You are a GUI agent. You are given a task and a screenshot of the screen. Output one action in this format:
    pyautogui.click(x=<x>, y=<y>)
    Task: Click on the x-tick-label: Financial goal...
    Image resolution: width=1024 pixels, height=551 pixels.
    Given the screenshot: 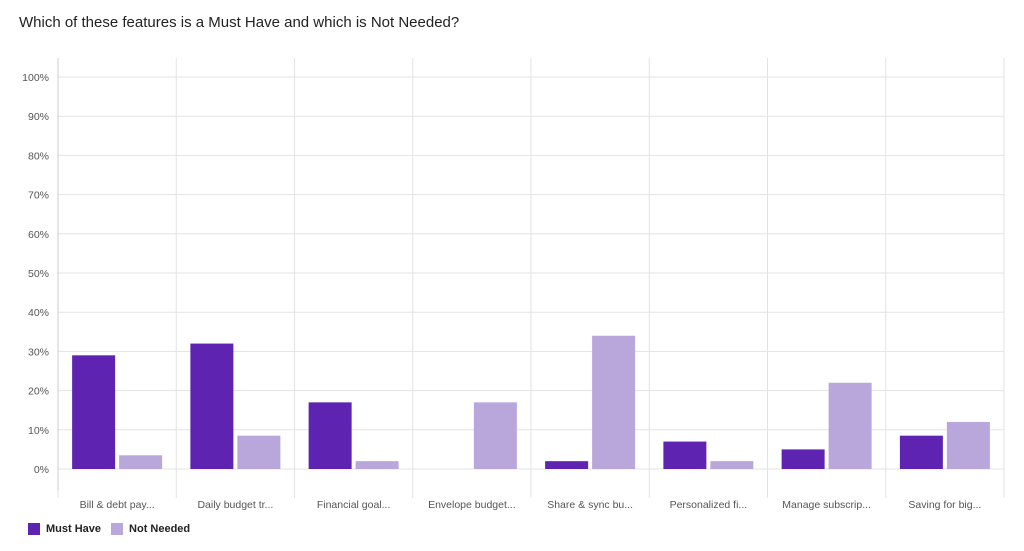 What is the action you would take?
    pyautogui.click(x=354, y=505)
    